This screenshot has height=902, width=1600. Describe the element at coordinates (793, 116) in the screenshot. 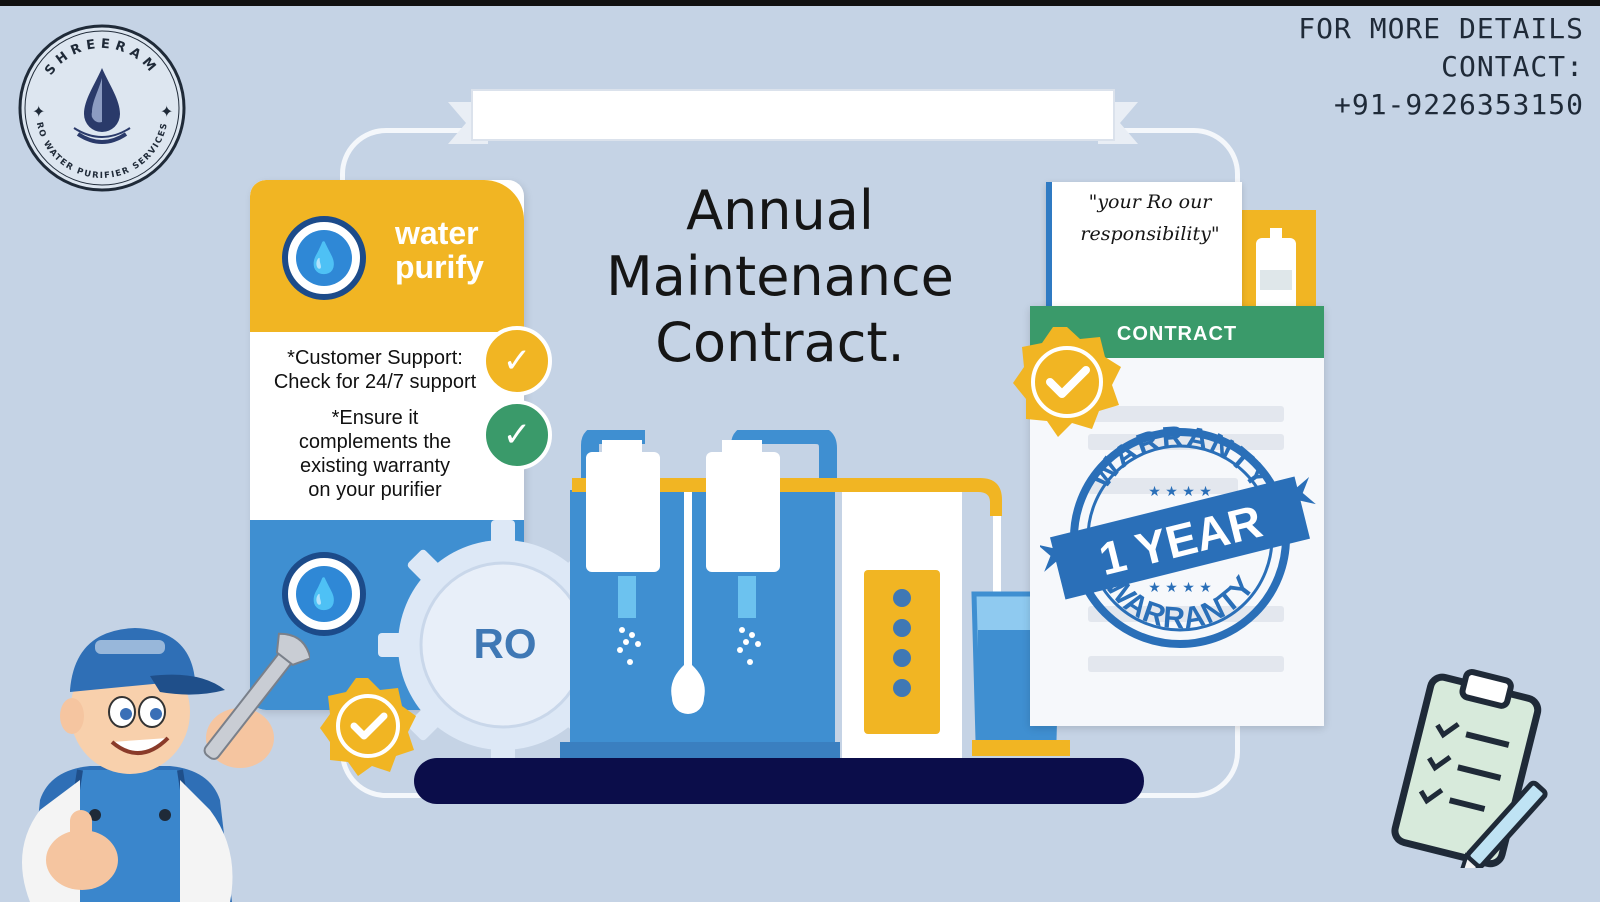

I see `ribbon-banner` at that location.